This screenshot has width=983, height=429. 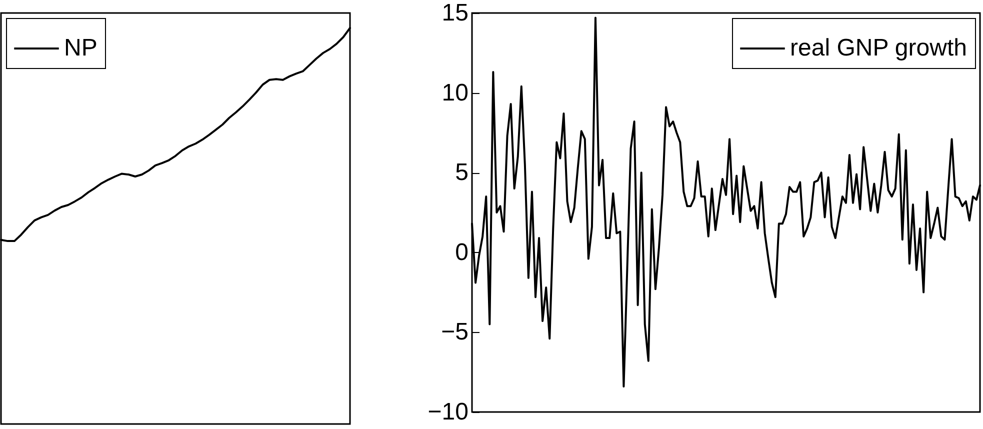 I want to click on y-tick-label: 10, so click(x=455, y=92).